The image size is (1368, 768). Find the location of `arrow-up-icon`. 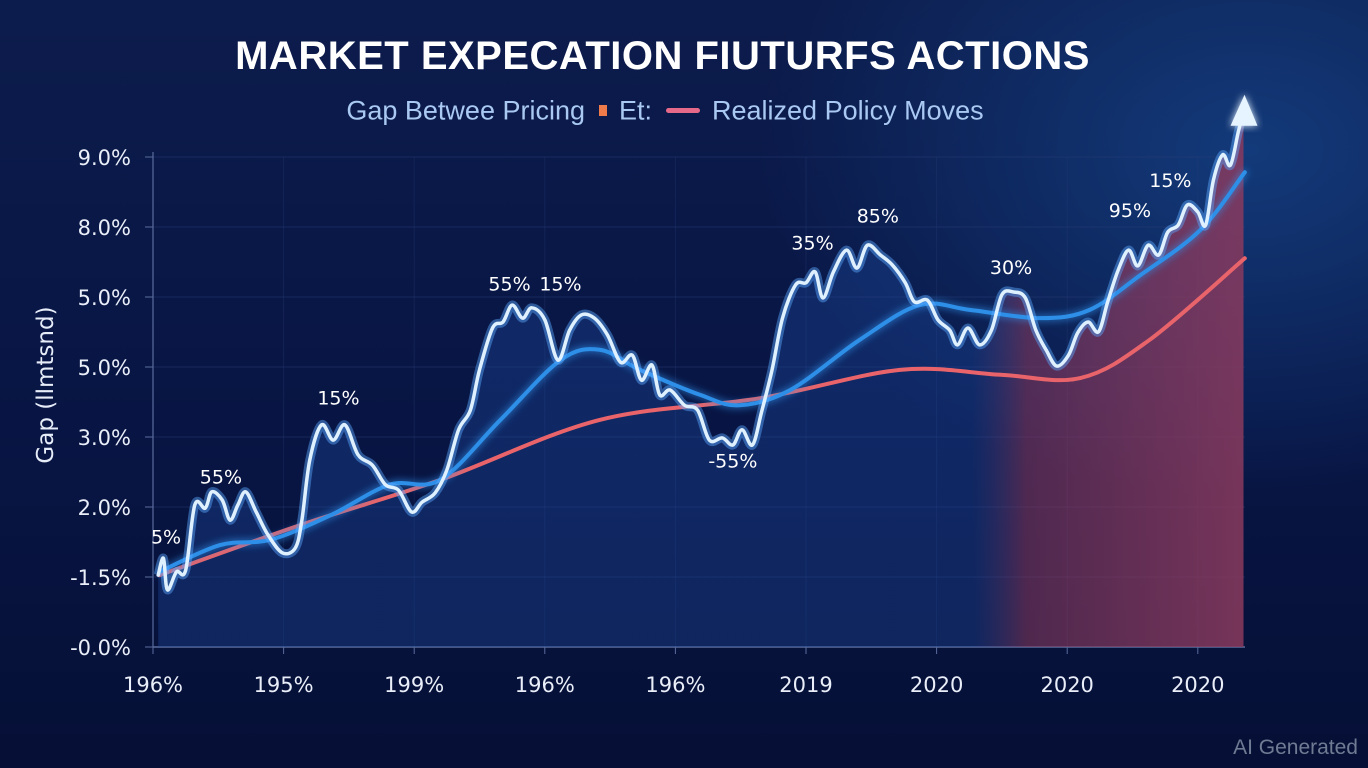

arrow-up-icon is located at coordinates (1244, 110).